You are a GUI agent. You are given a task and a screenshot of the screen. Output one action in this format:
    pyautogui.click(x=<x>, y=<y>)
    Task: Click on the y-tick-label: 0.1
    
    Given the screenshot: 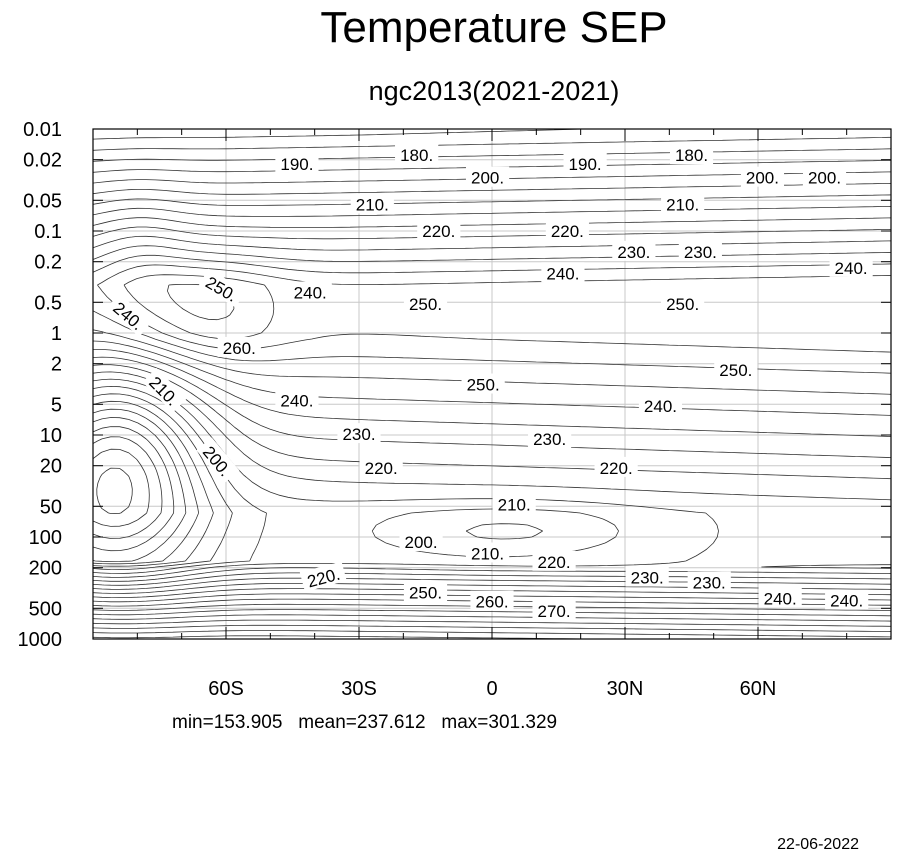 What is the action you would take?
    pyautogui.click(x=48, y=232)
    